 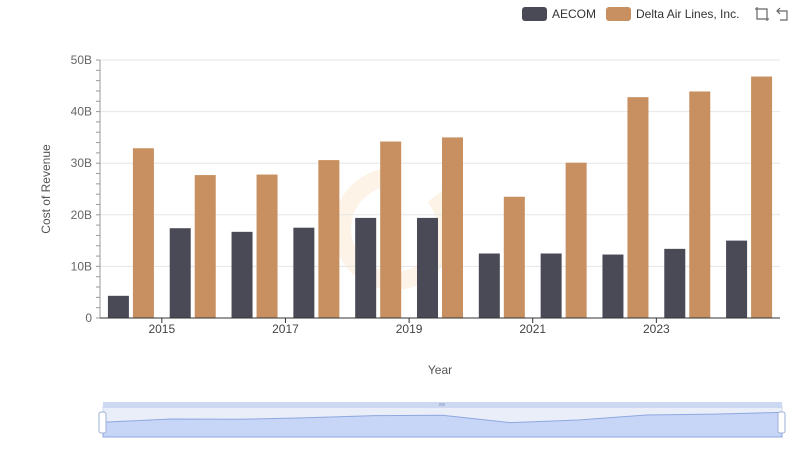 I want to click on bar-aecom-2023, so click(x=675, y=283).